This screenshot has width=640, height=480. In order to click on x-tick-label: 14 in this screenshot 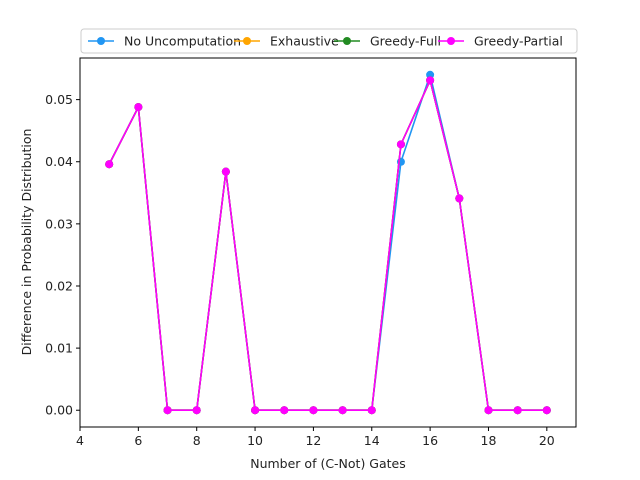, I will do `click(372, 440)`.